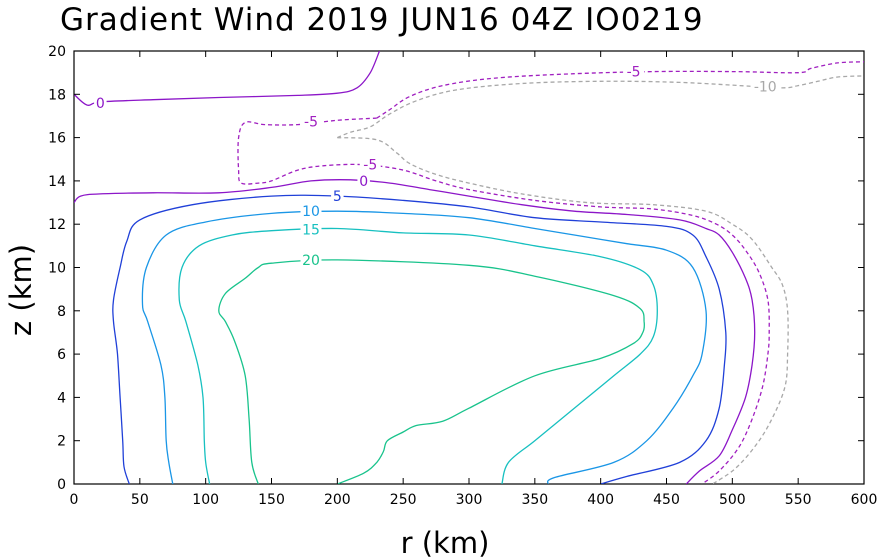  What do you see at coordinates (666, 500) in the screenshot?
I see `x-tick-label: 450` at bounding box center [666, 500].